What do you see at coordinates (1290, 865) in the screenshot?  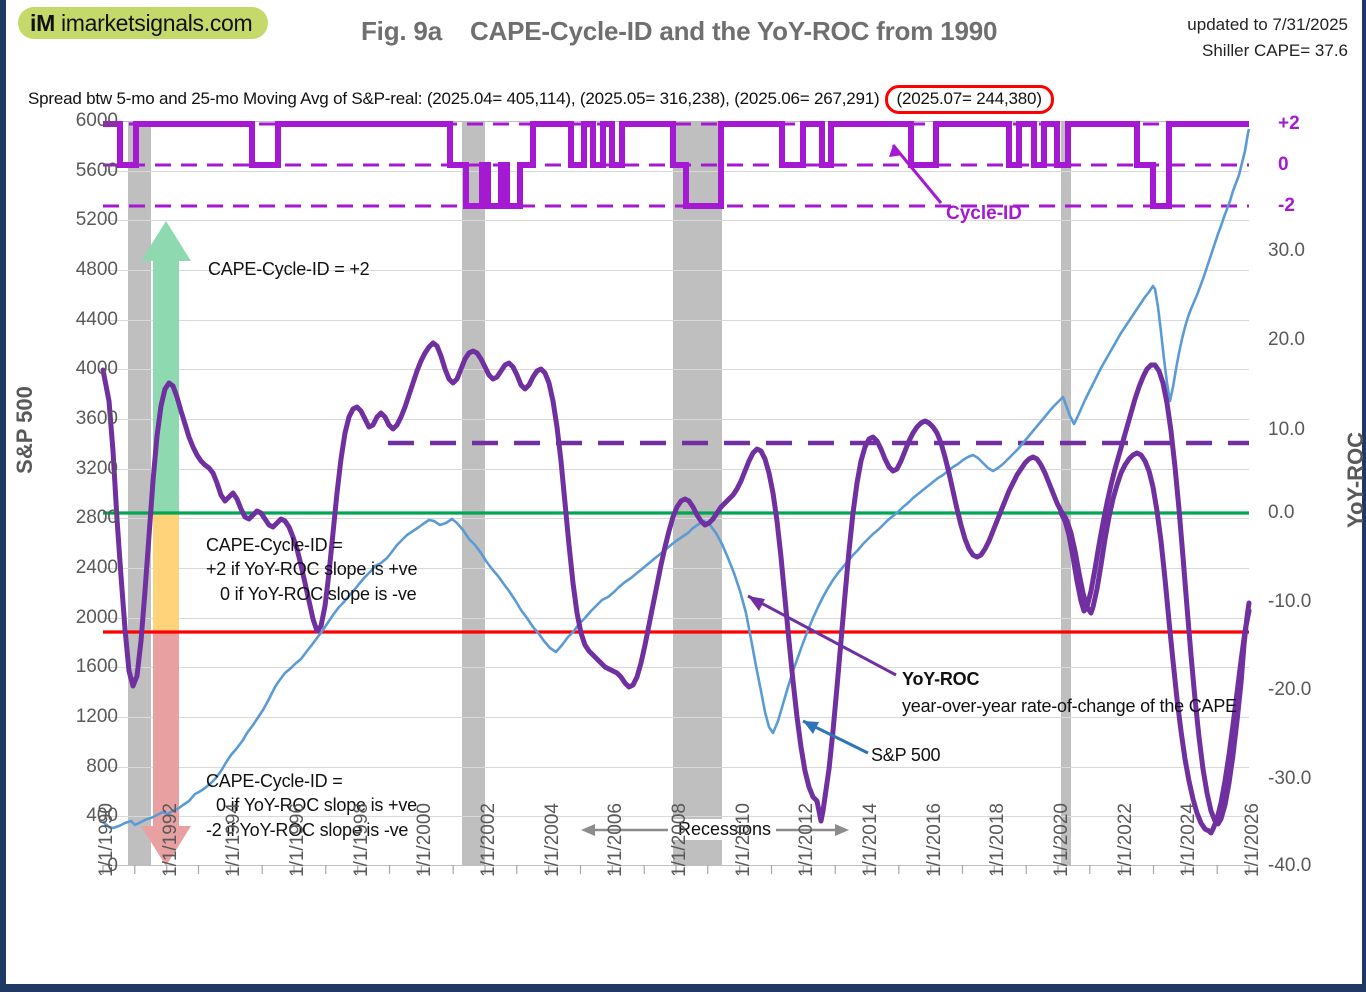 I see `ytick-right: -40.0` at bounding box center [1290, 865].